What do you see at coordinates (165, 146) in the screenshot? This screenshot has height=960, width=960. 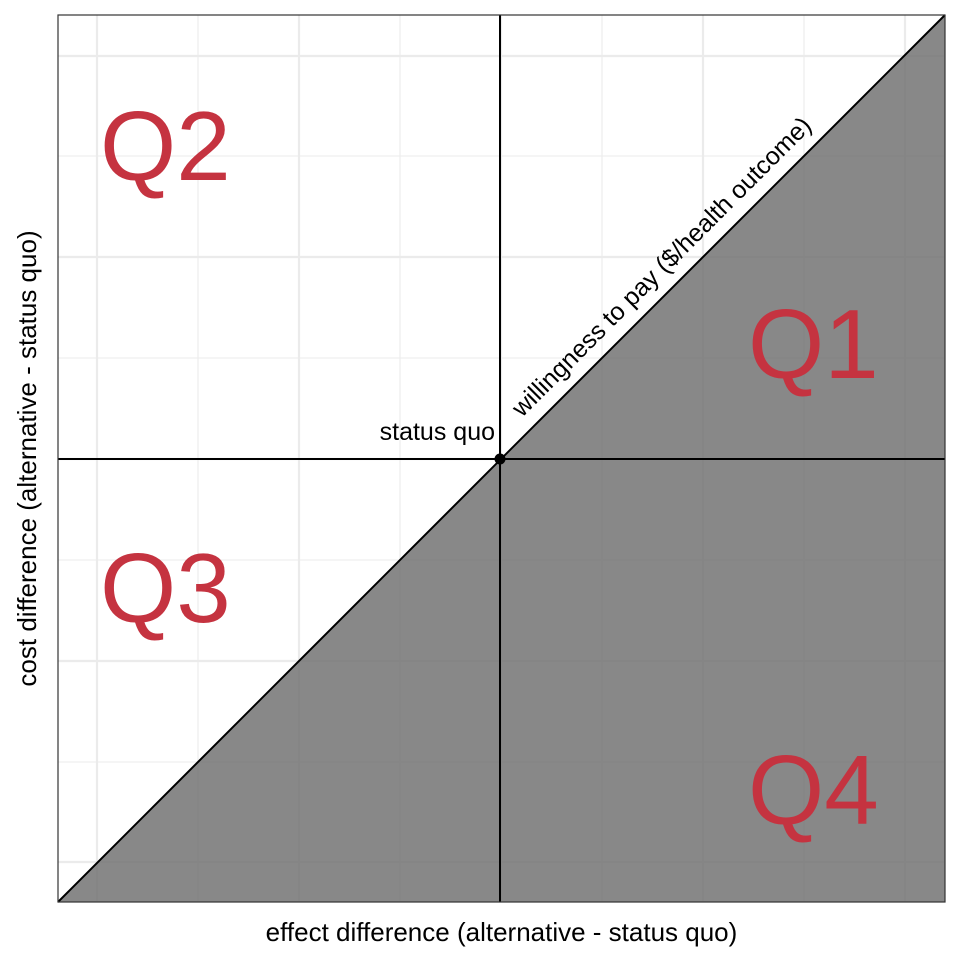 I see `quadrant-label-q2: Q2` at bounding box center [165, 146].